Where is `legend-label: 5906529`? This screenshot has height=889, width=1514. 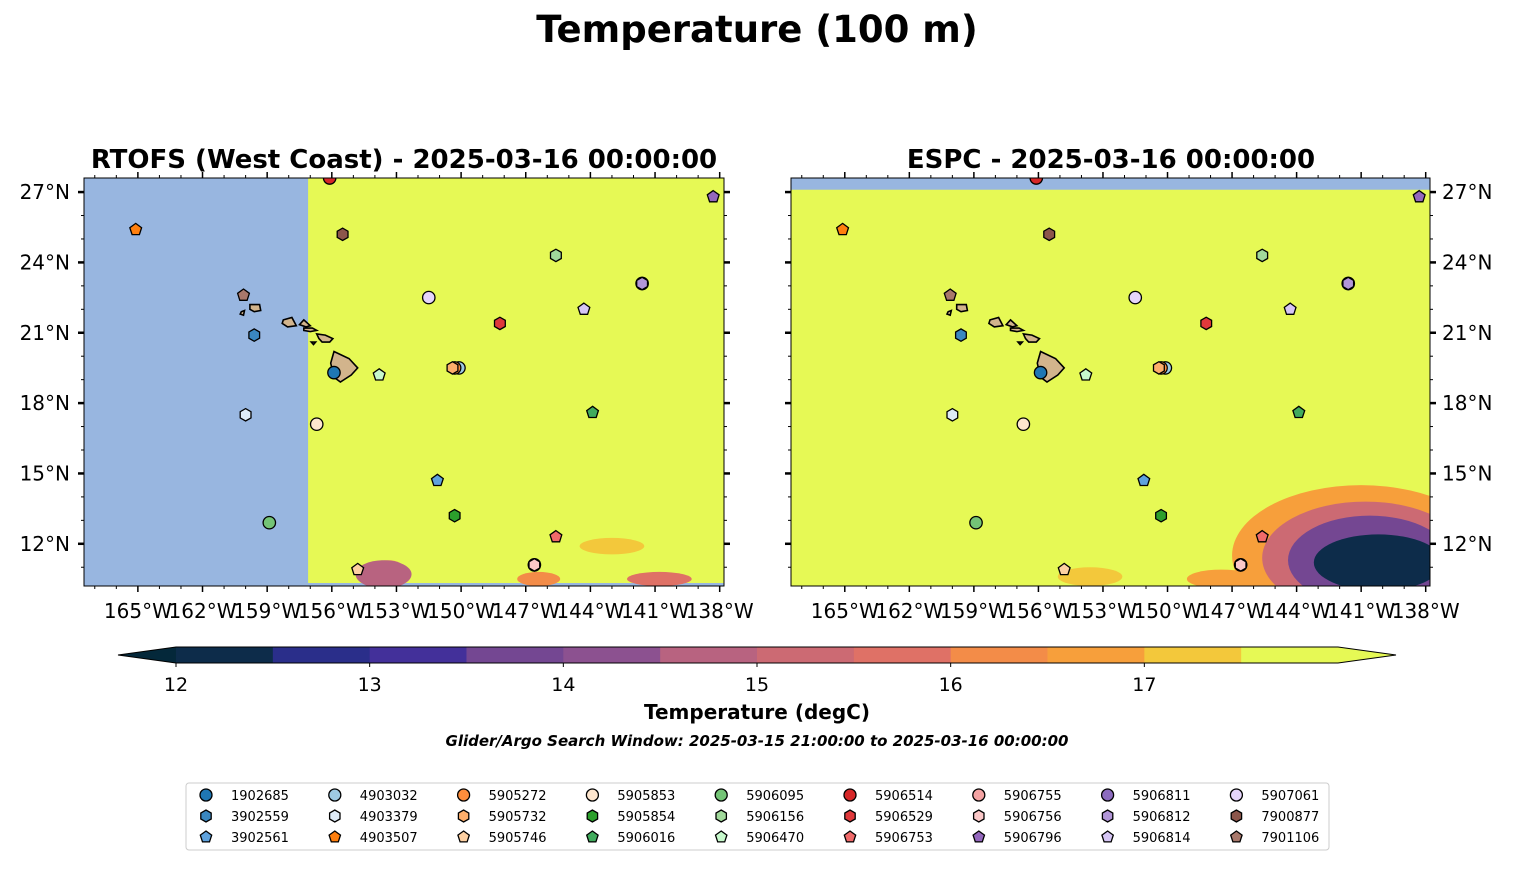 legend-label: 5906529 is located at coordinates (904, 817).